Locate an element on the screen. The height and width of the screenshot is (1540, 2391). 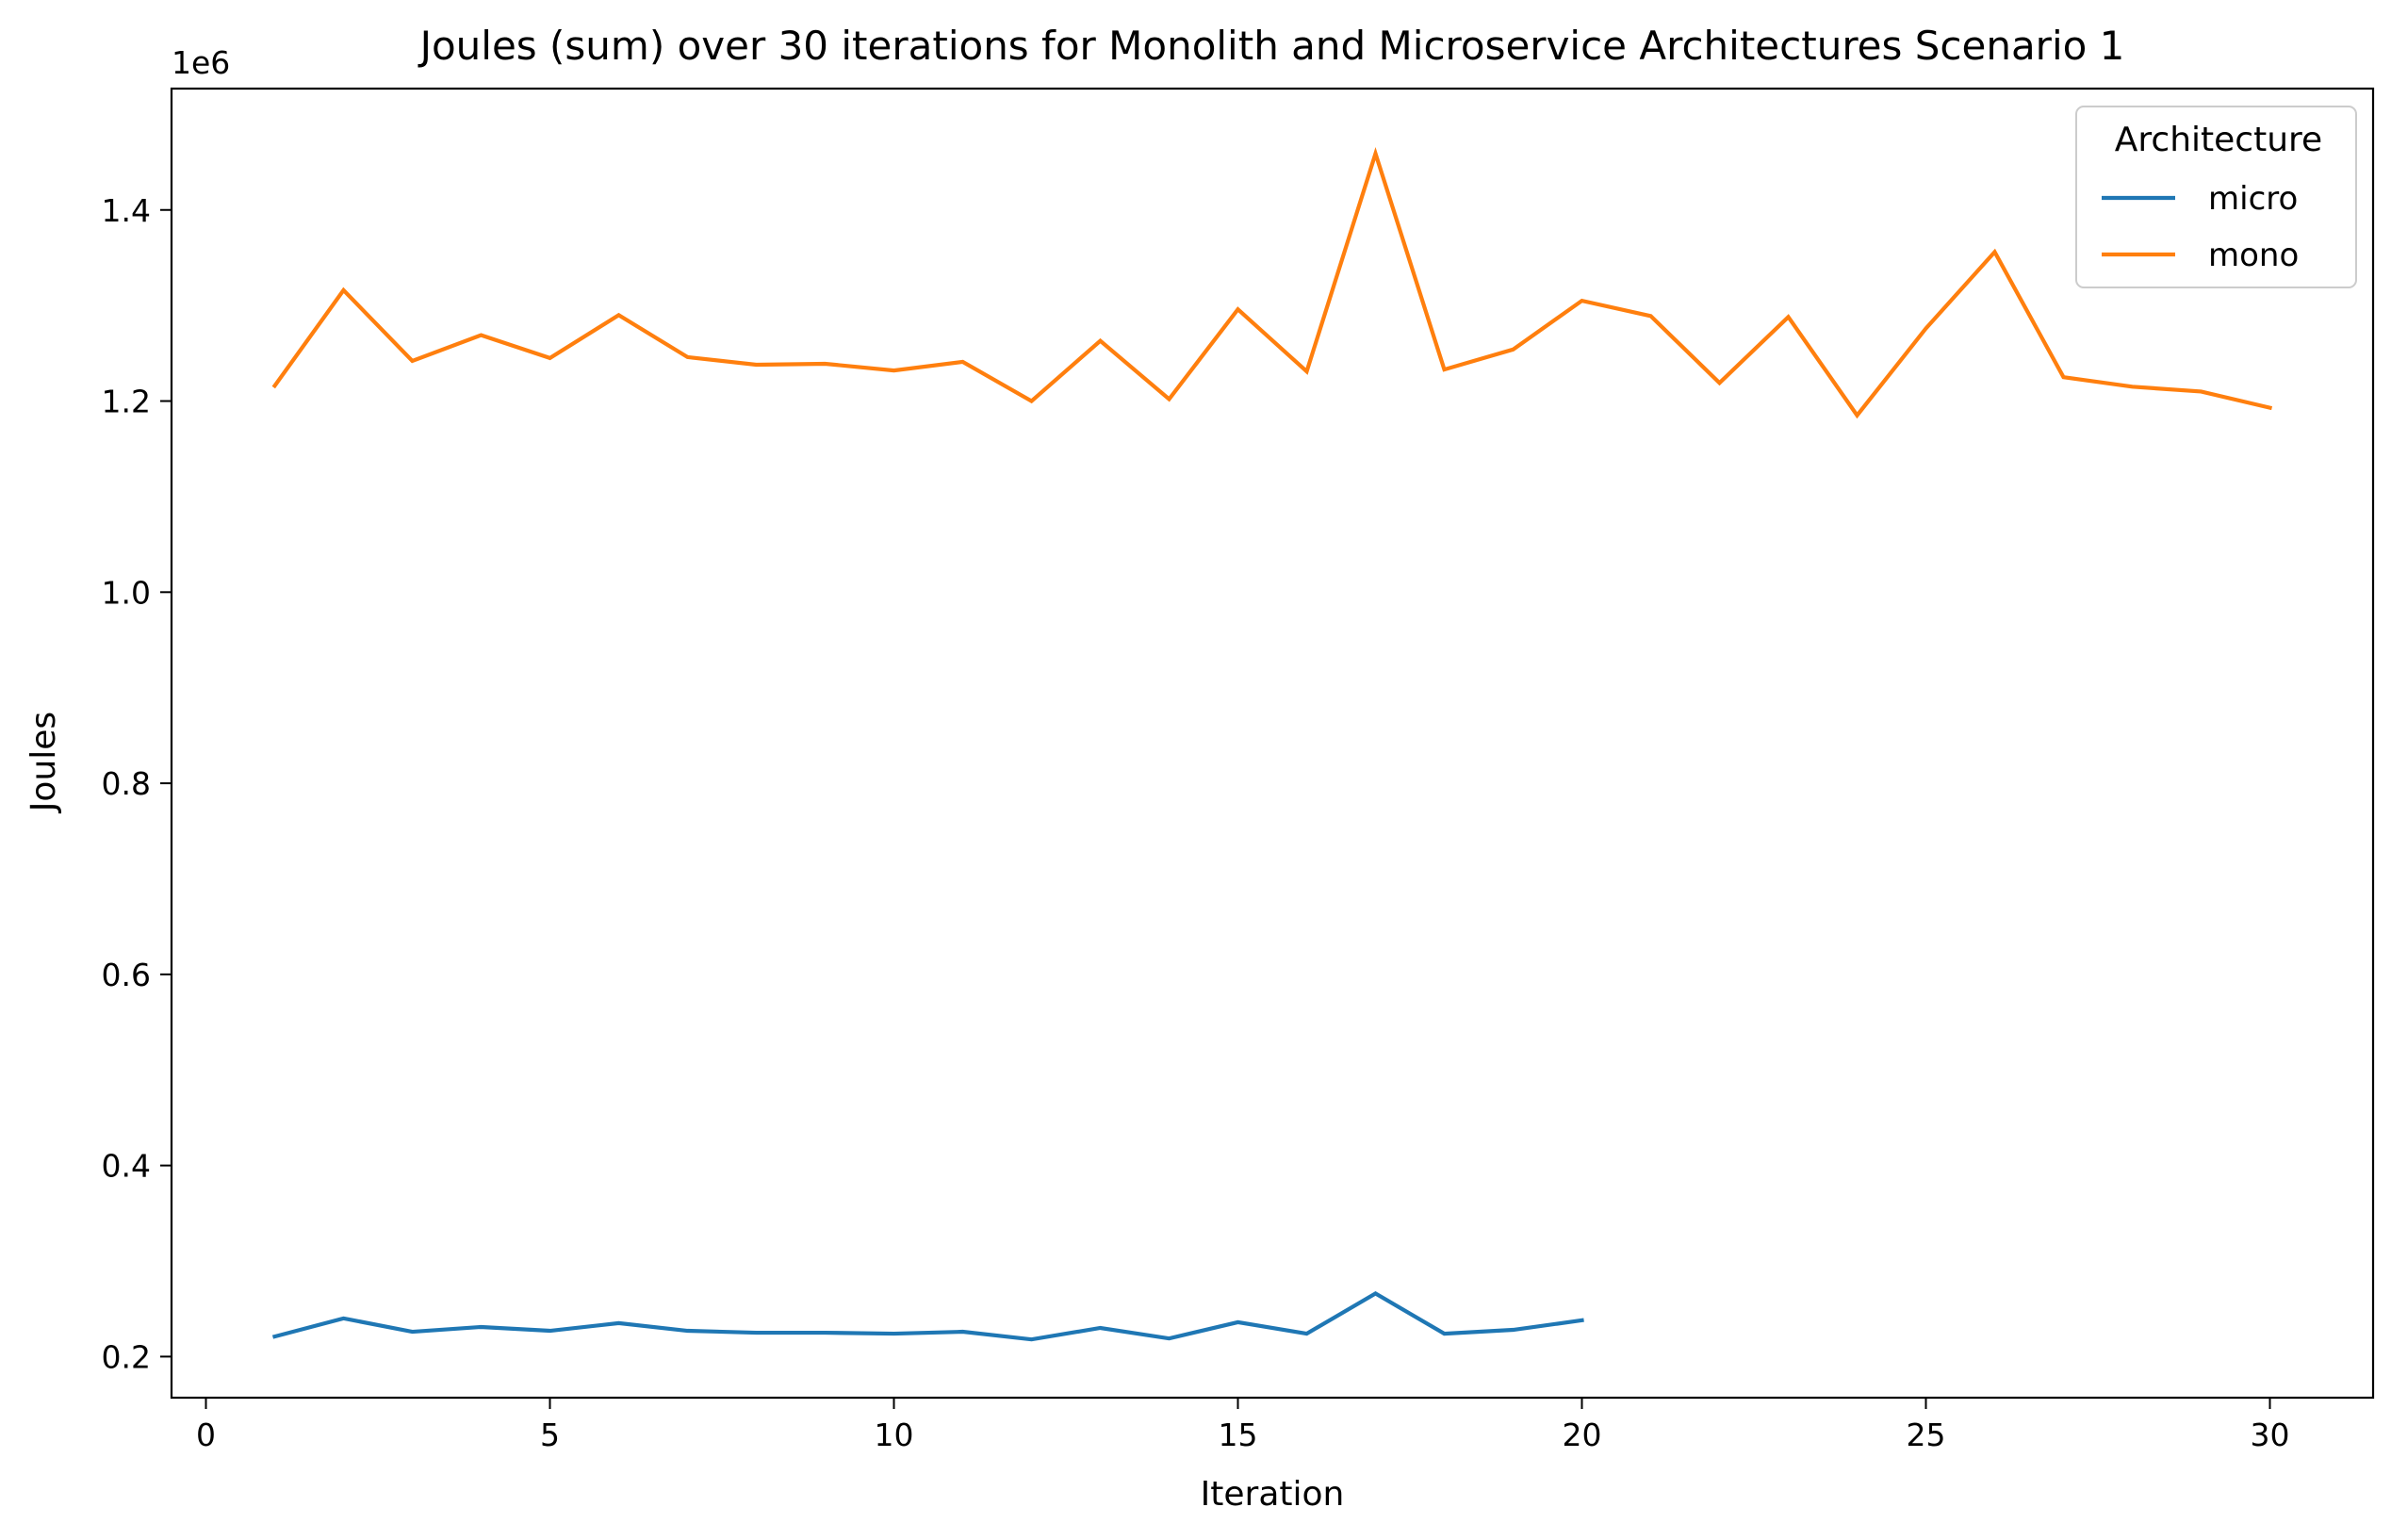
legend: Architecture micro mono is located at coordinates (2216, 197).